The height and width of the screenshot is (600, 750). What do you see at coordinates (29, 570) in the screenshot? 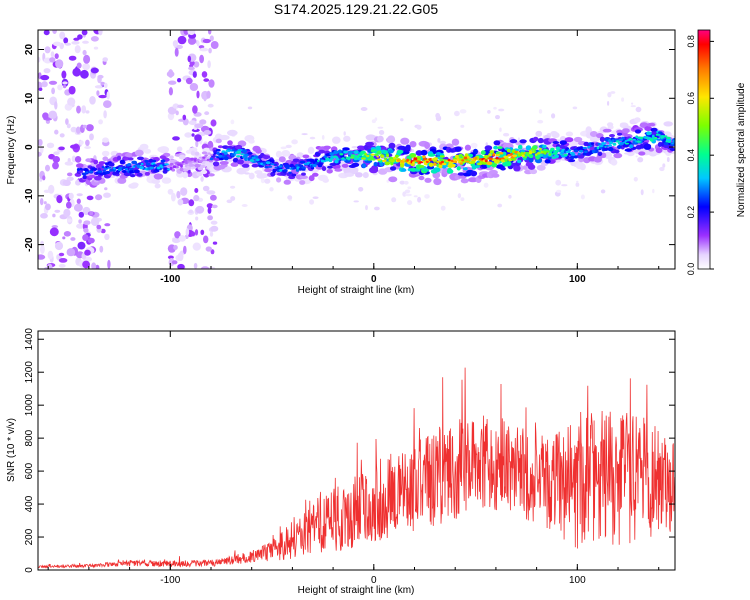
I see `y-tick-label: 0` at bounding box center [29, 570].